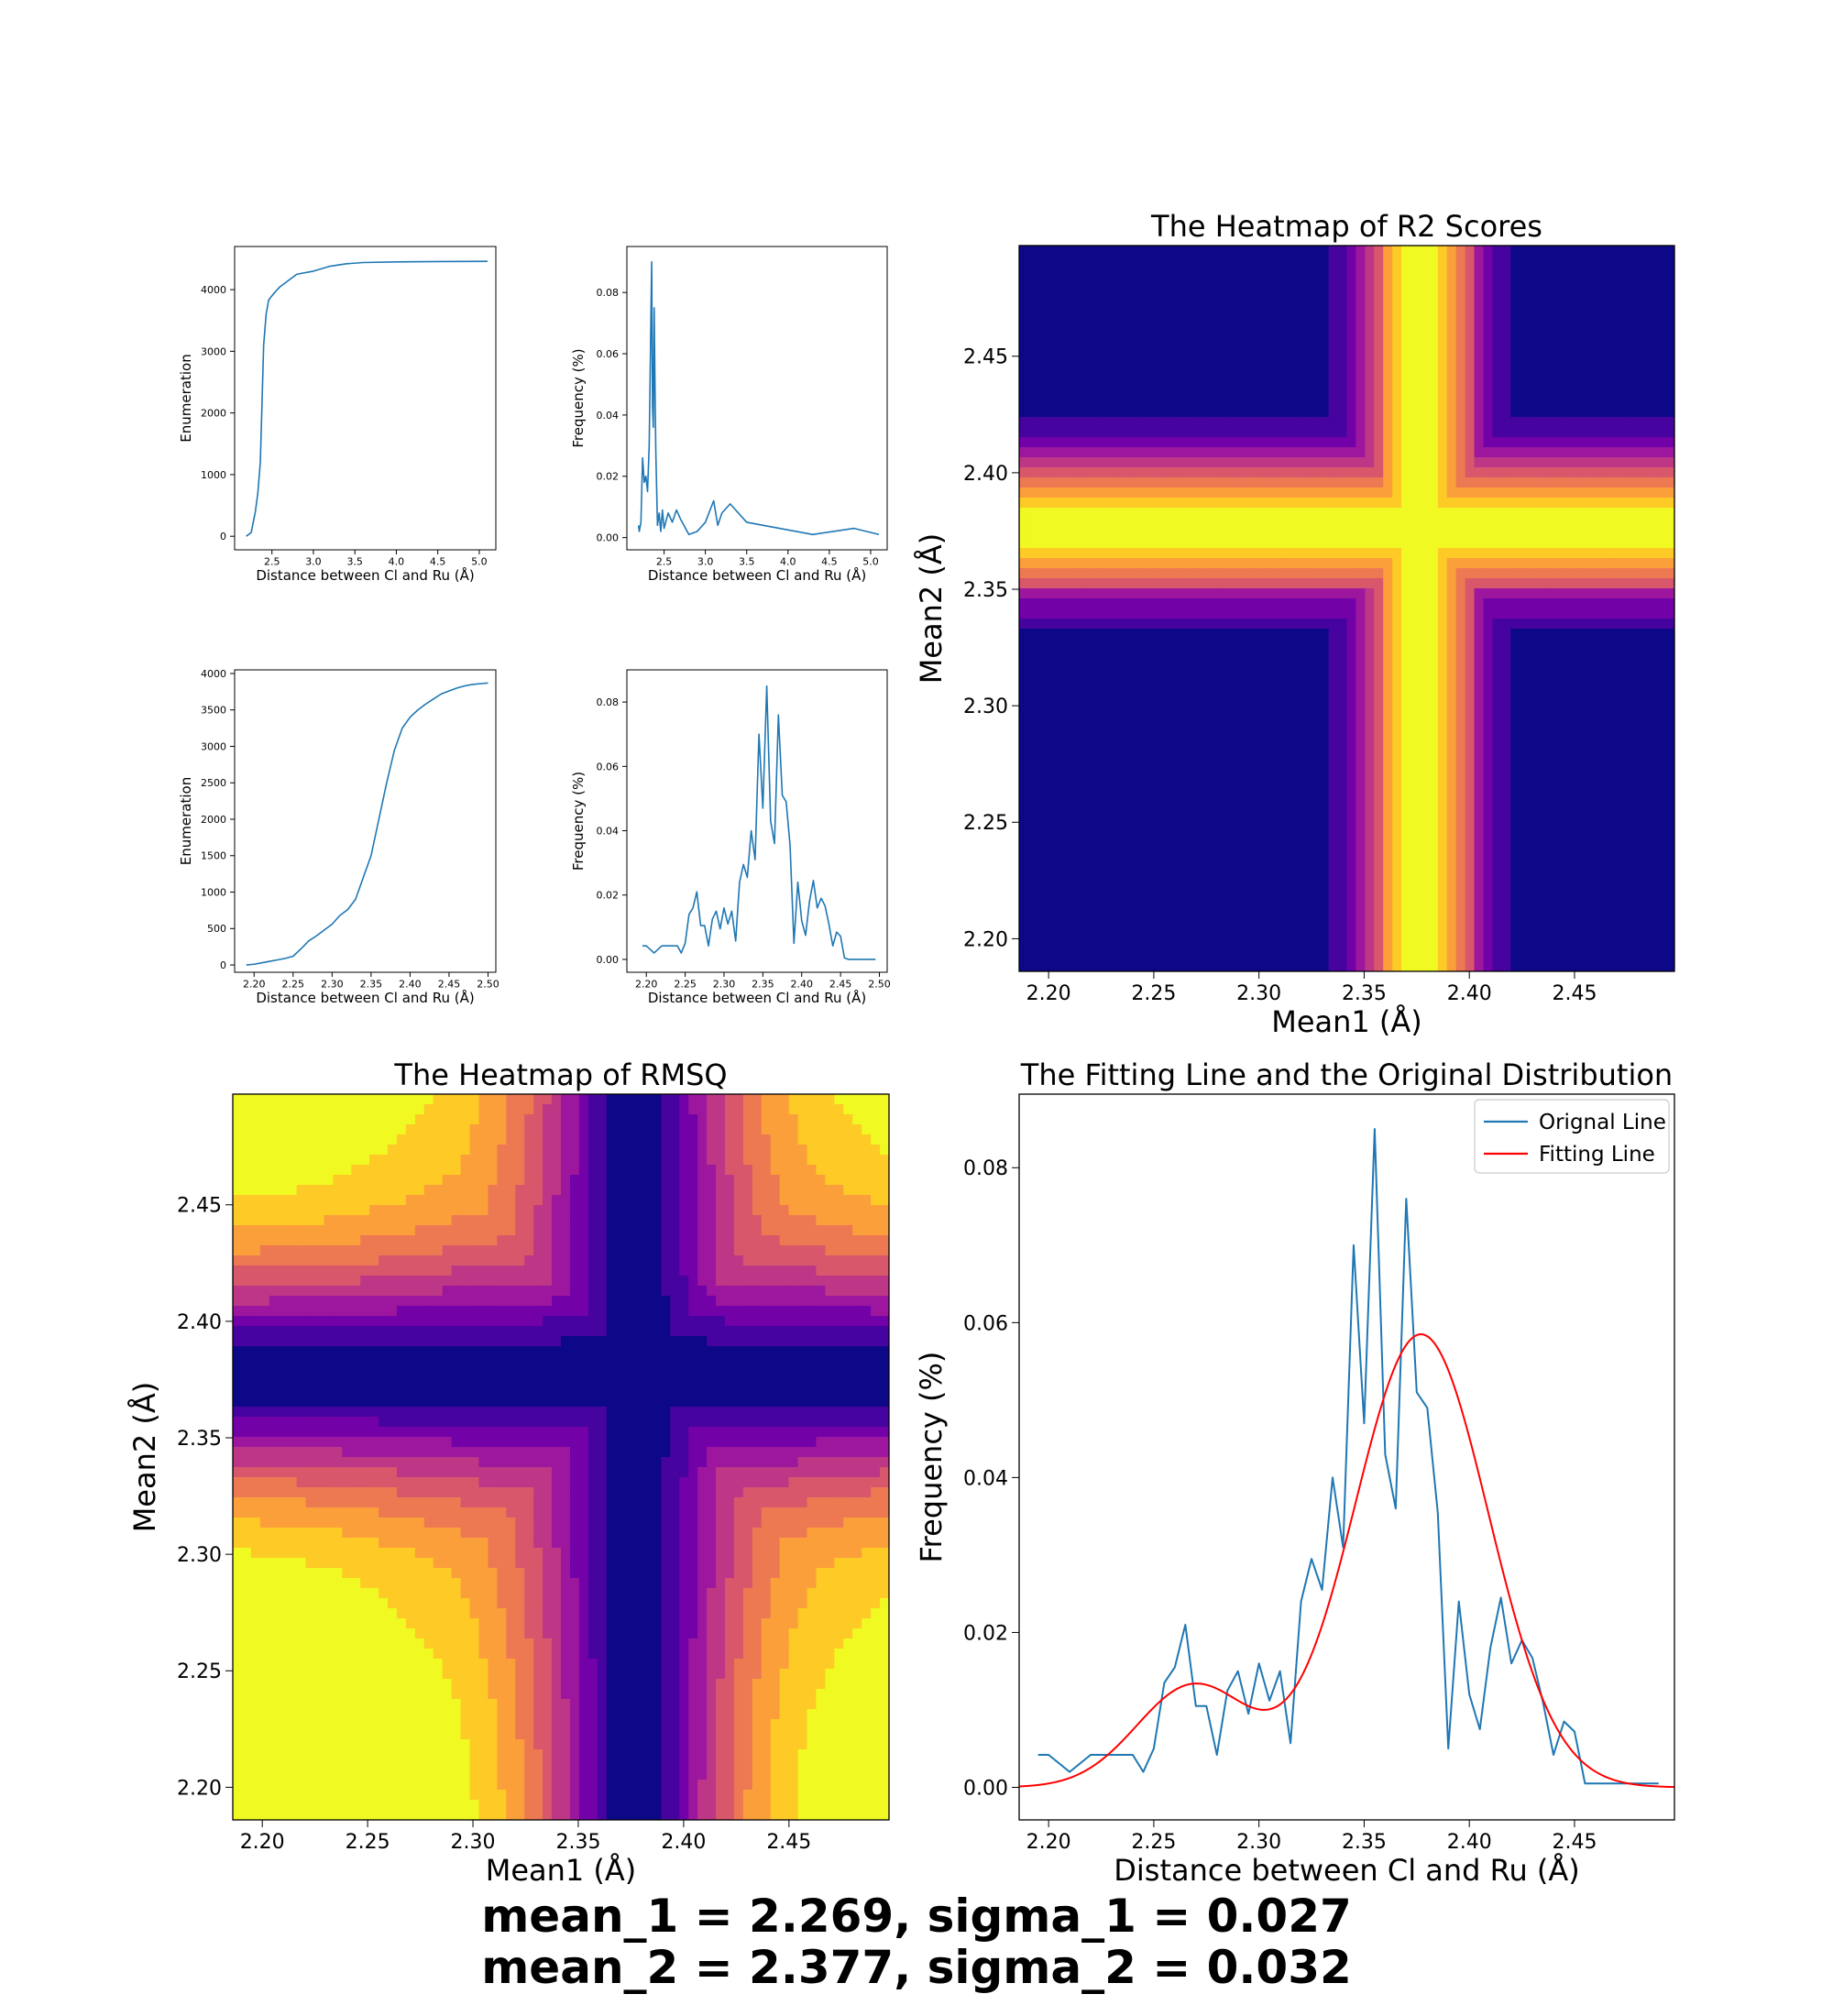  What do you see at coordinates (213, 820) in the screenshot?
I see `y-tick-label: 2000` at bounding box center [213, 820].